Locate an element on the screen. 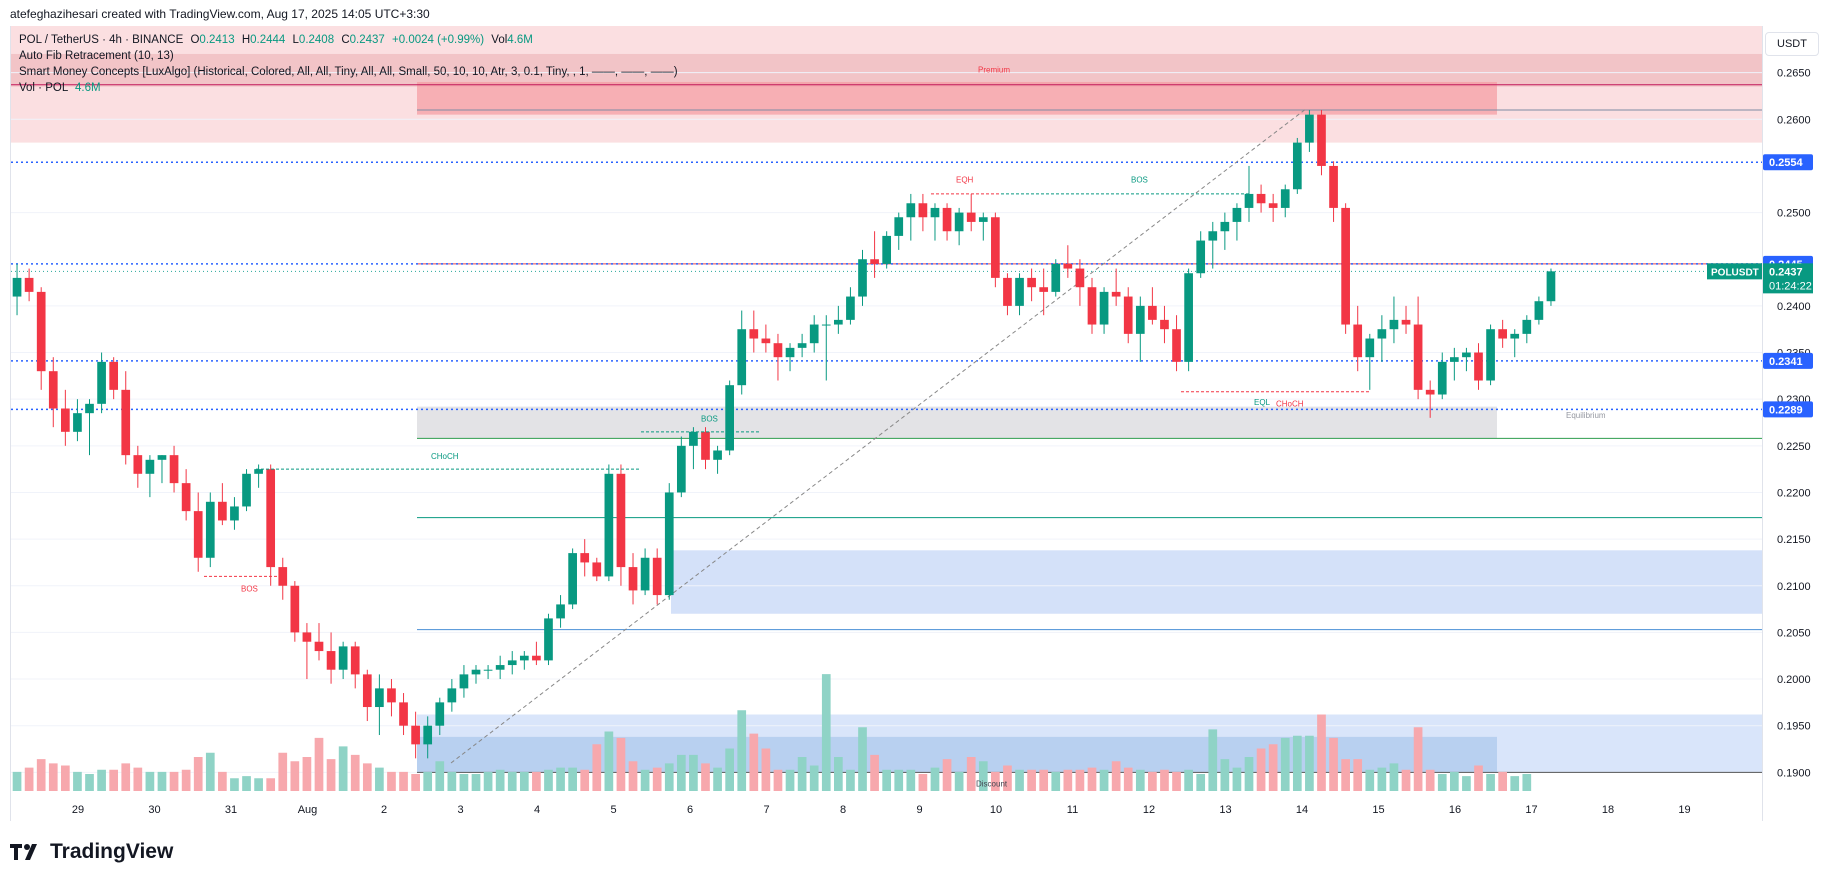 The width and height of the screenshot is (1835, 883). currency-button: USDT is located at coordinates (1792, 44).